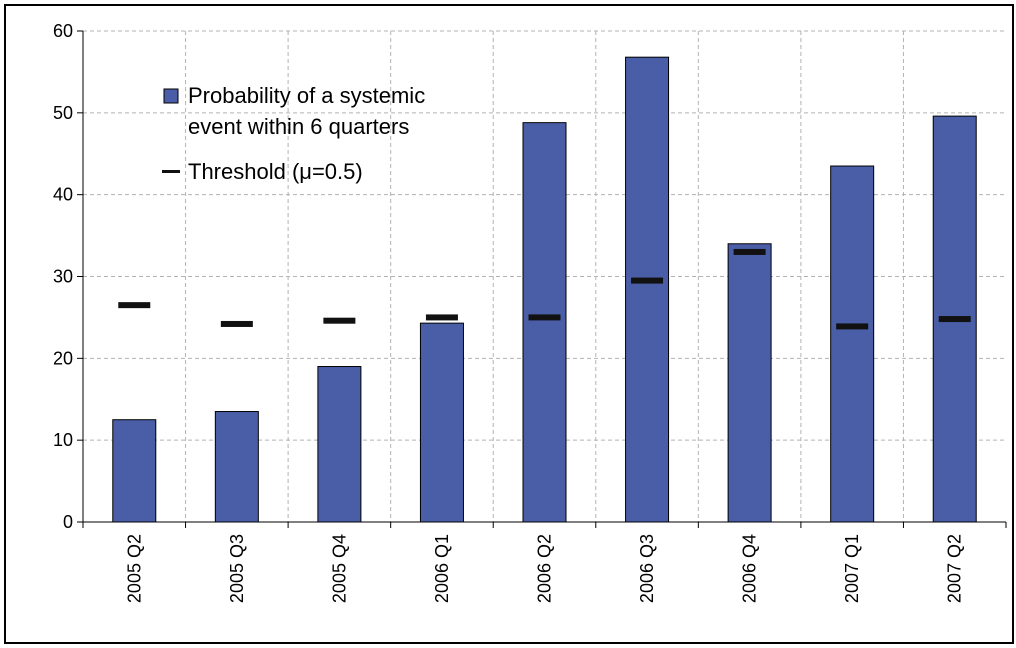 Image resolution: width=1016 pixels, height=648 pixels. Describe the element at coordinates (275, 171) in the screenshot. I see `legend-threshold-label: Threshold (μ=0.5)` at that location.